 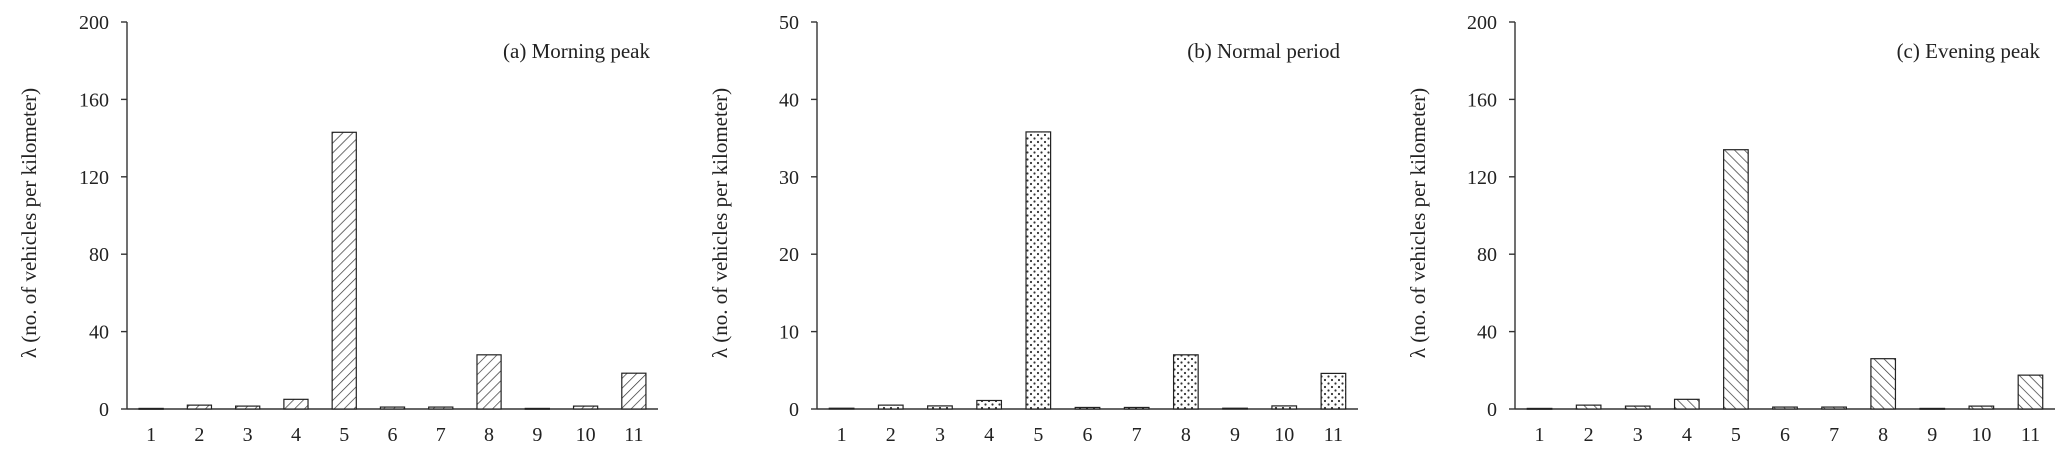 What do you see at coordinates (576, 51) in the screenshot?
I see `chart-title: (a) Morning peak` at bounding box center [576, 51].